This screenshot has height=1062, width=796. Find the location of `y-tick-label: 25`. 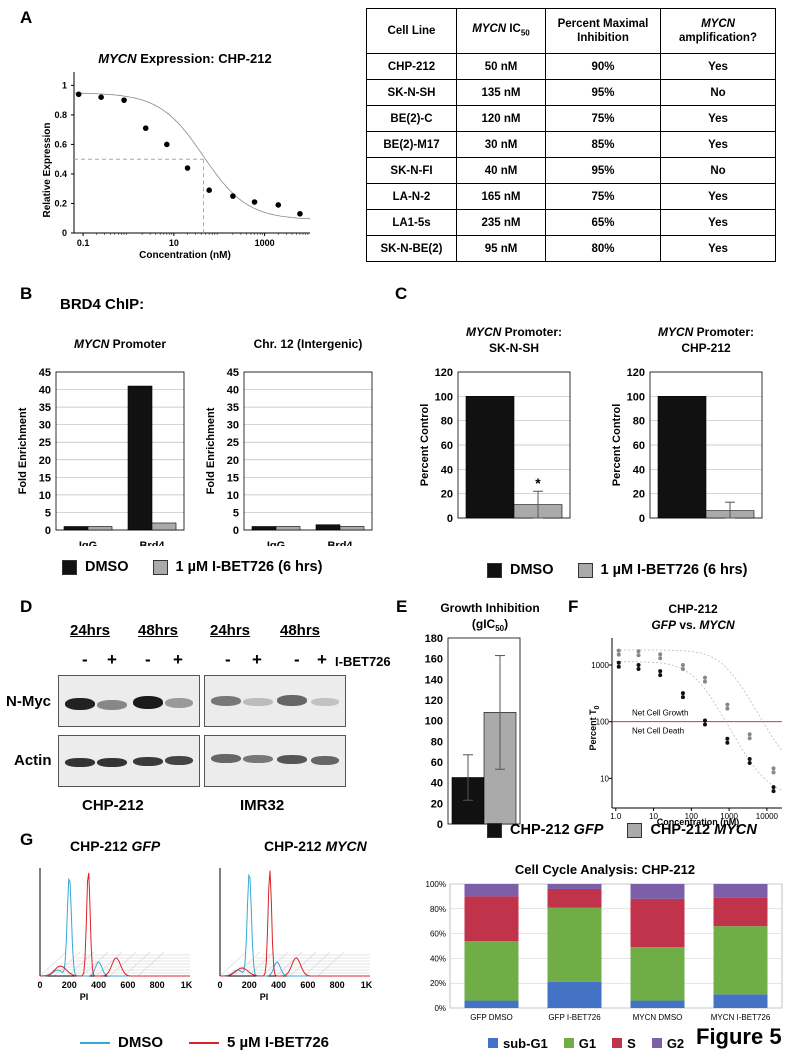

y-tick-label: 25 is located at coordinates (45, 443).